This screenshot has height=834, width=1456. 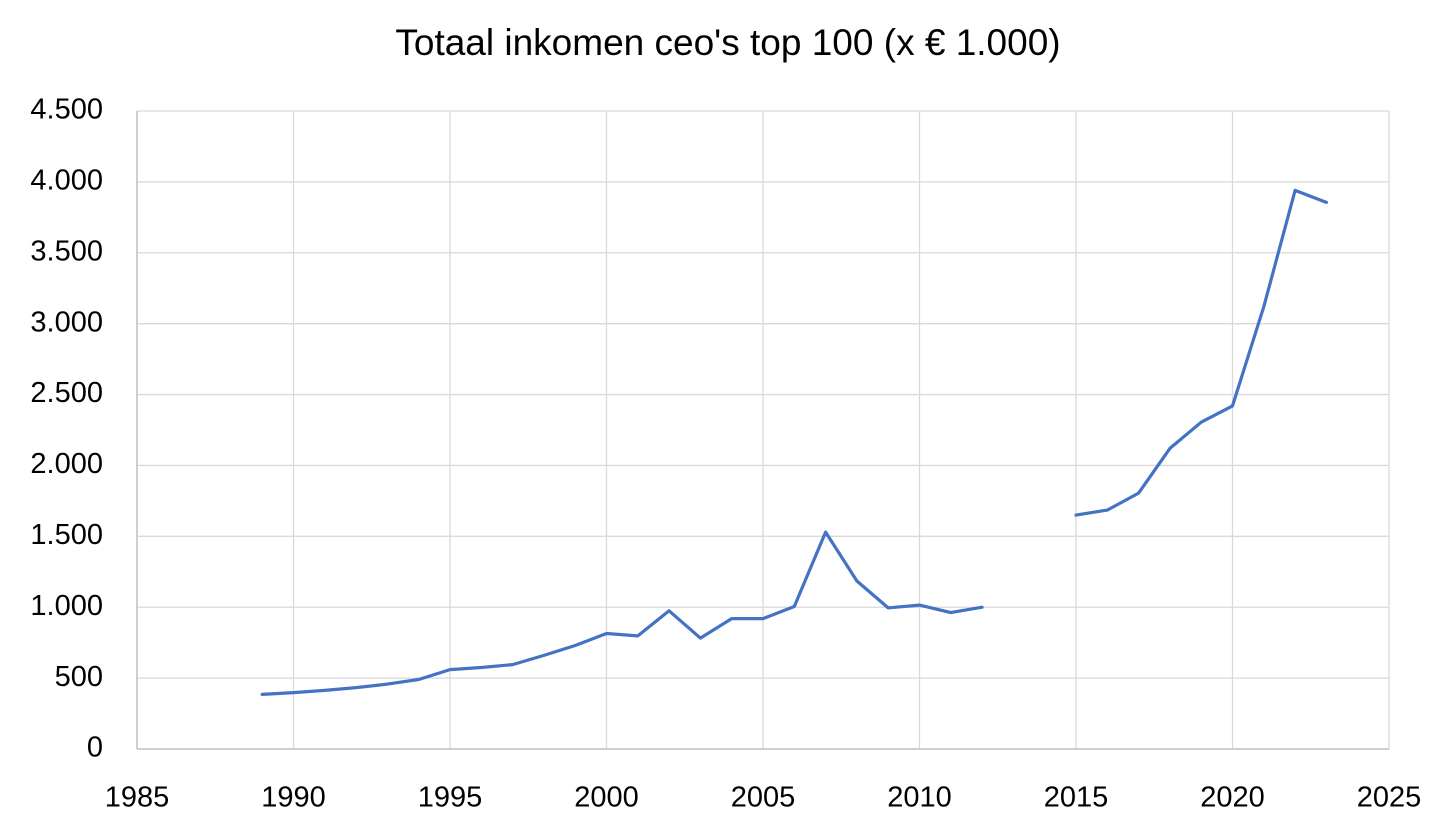 What do you see at coordinates (1076, 798) in the screenshot?
I see `x-tick-label: 2015` at bounding box center [1076, 798].